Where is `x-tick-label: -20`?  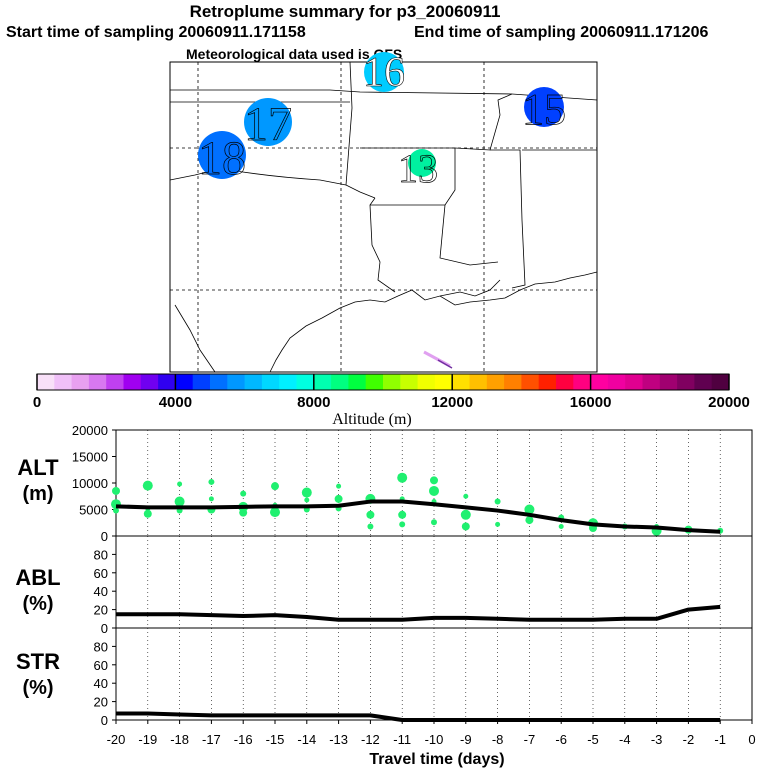 x-tick-label: -20 is located at coordinates (116, 739).